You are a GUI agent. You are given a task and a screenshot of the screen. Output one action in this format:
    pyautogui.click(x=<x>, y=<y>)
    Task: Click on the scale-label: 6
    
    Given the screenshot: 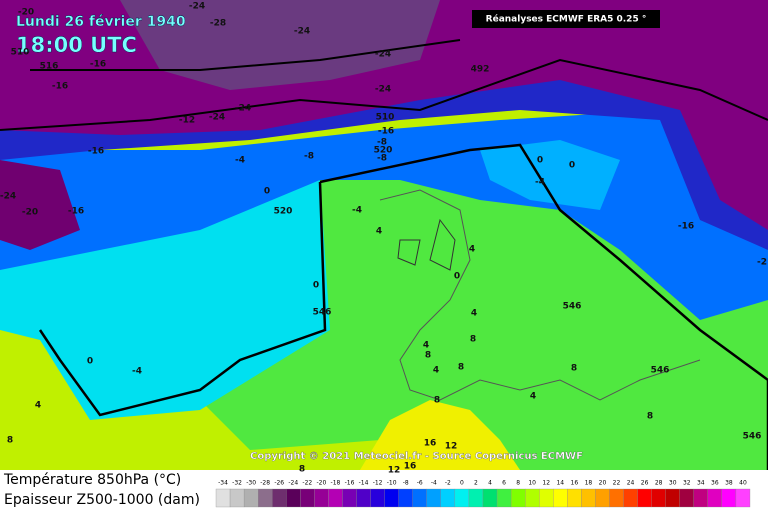 What is the action you would take?
    pyautogui.click(x=504, y=483)
    